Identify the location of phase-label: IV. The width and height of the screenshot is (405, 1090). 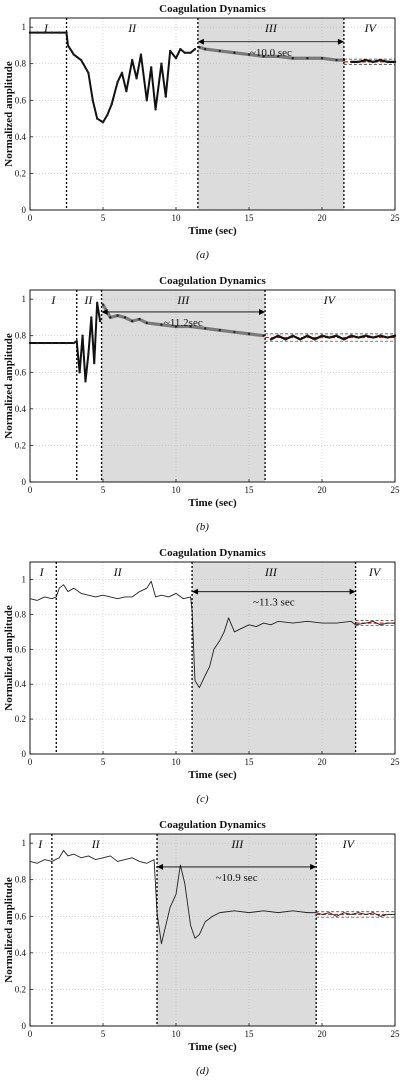
(375, 572).